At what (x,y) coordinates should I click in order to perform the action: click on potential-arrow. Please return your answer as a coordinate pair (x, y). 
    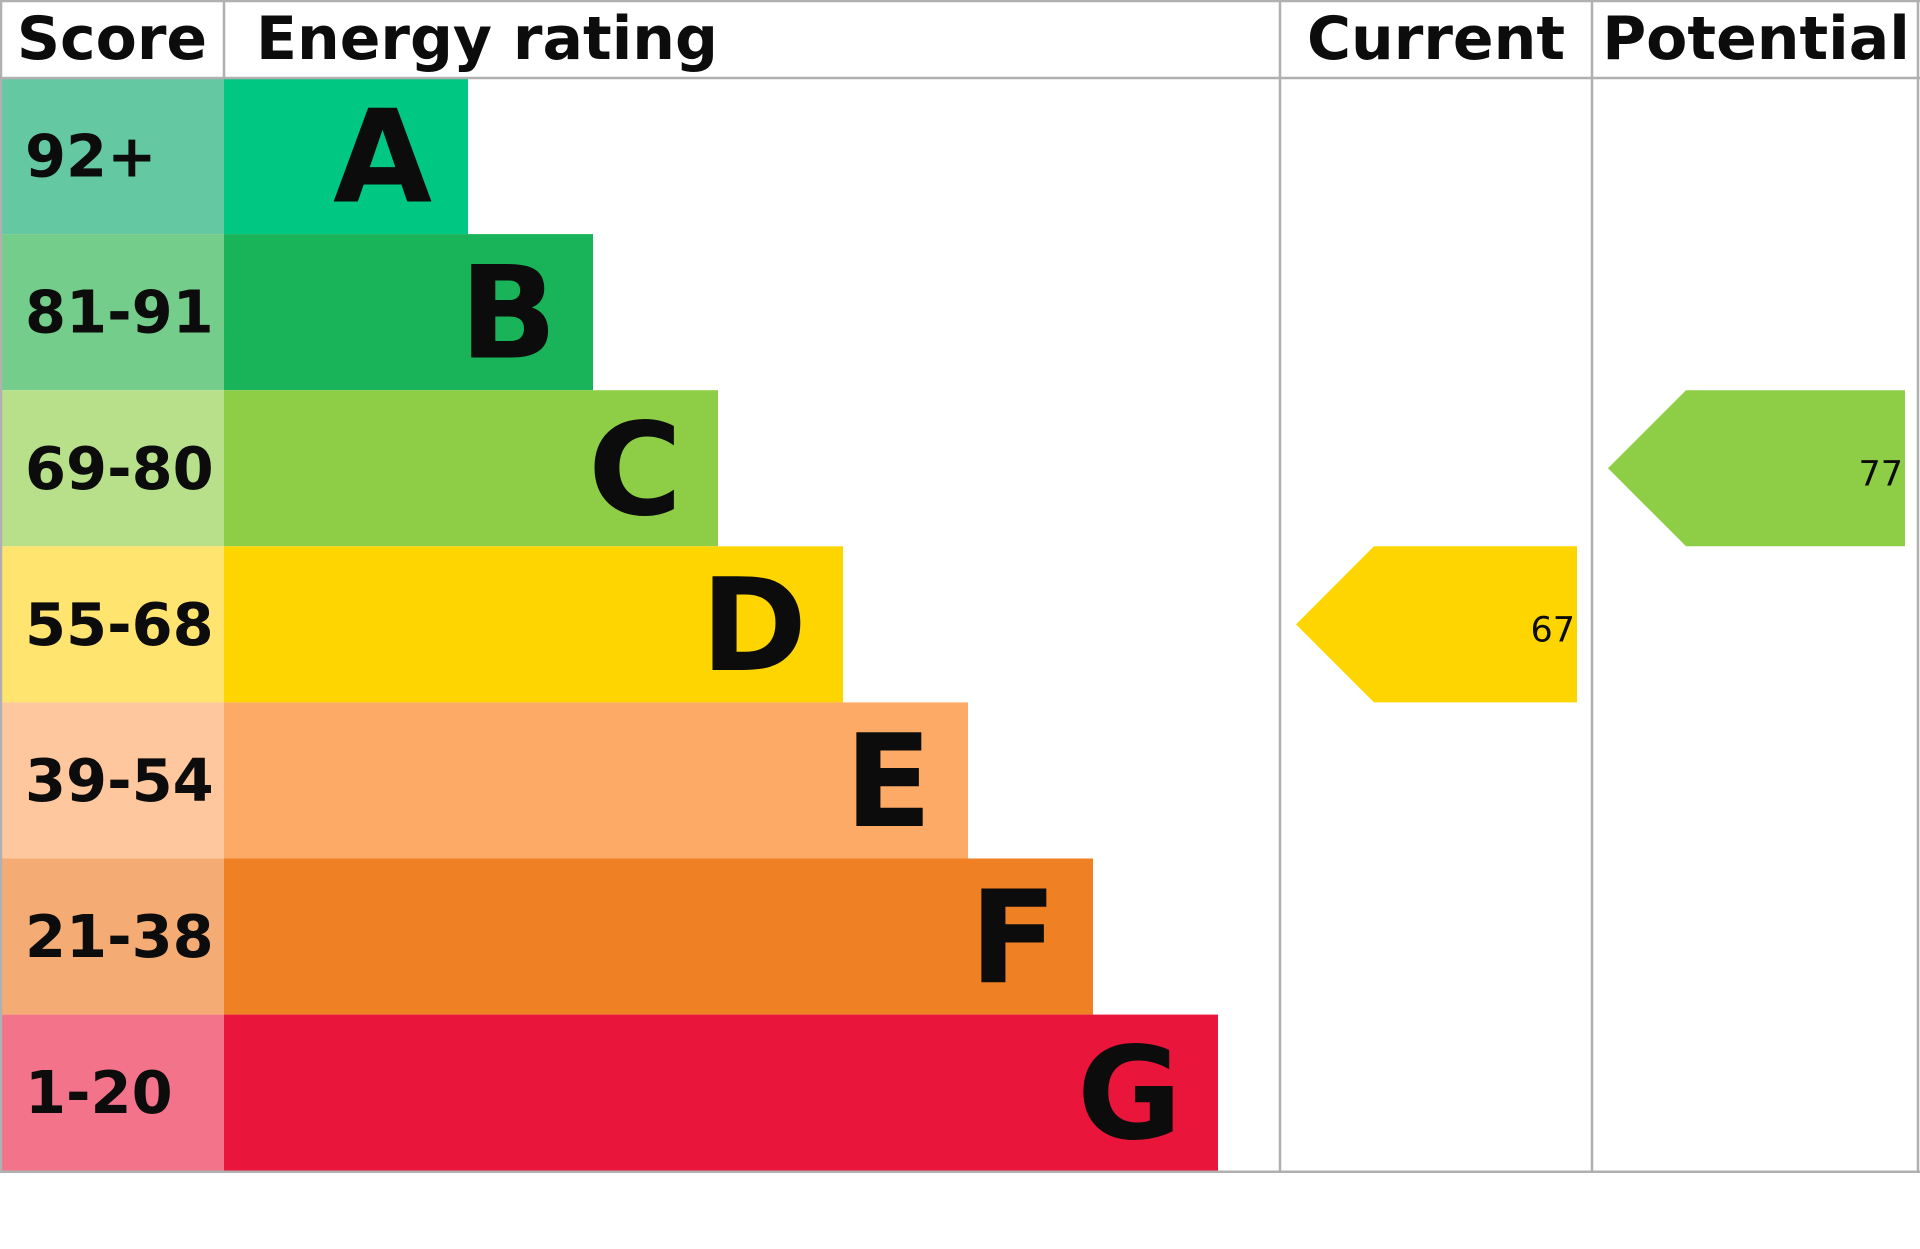
    Looking at the image, I should click on (1756, 468).